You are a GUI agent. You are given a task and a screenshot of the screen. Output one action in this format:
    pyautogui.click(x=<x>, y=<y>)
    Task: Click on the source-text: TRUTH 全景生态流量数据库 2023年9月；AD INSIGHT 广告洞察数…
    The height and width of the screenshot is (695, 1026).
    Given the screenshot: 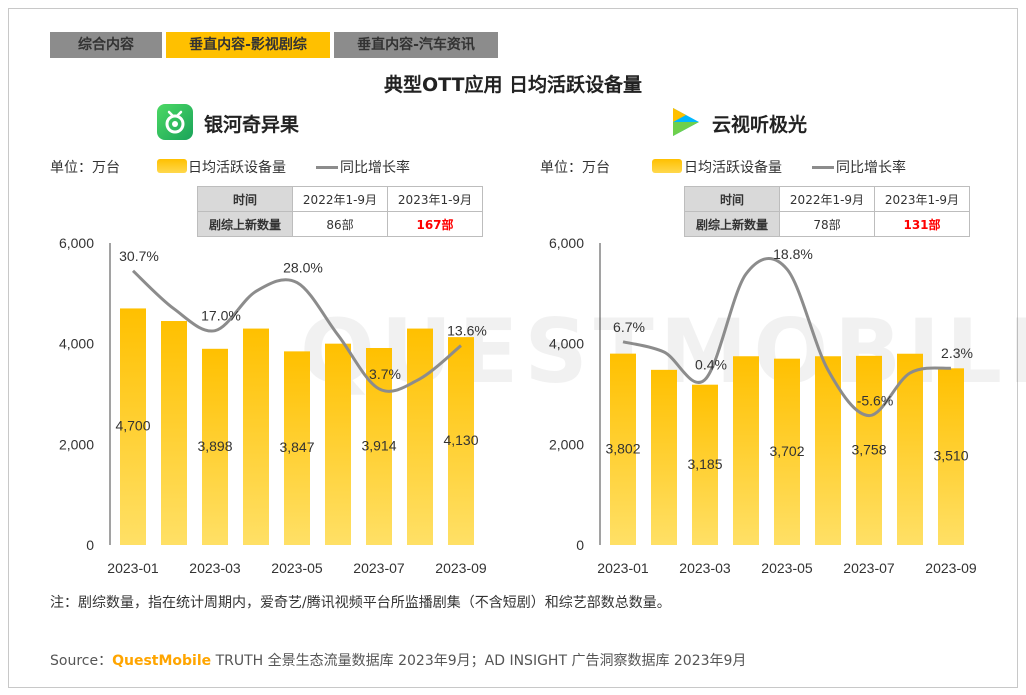 What is the action you would take?
    pyautogui.click(x=479, y=661)
    